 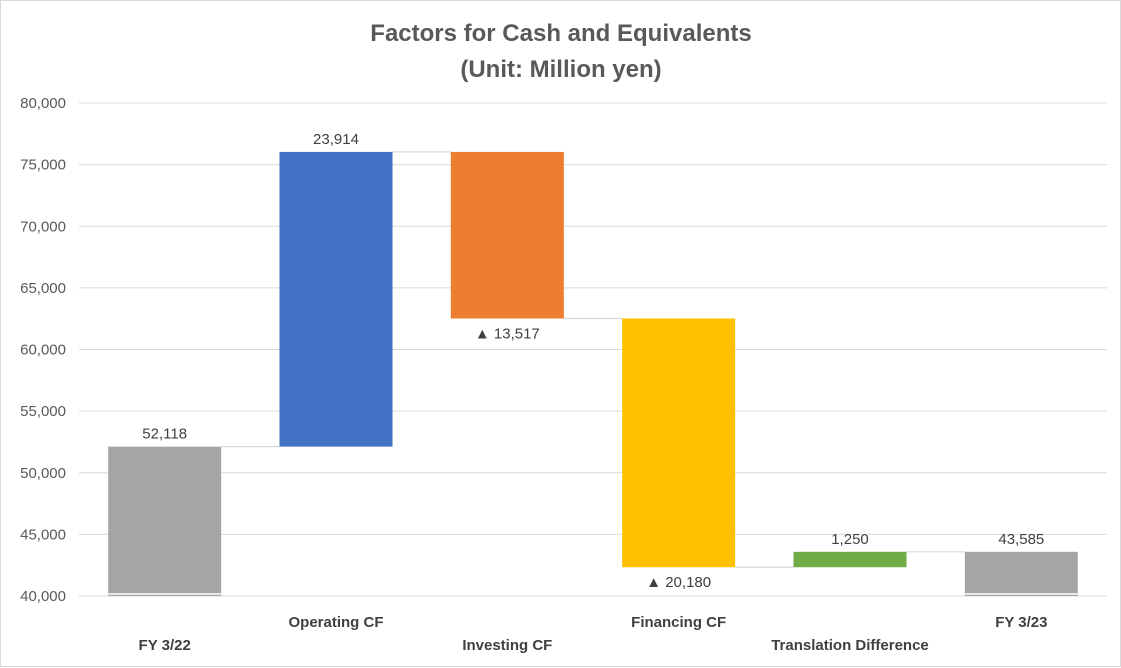 What do you see at coordinates (678, 622) in the screenshot?
I see `category-label-financing-cf: Financing CF` at bounding box center [678, 622].